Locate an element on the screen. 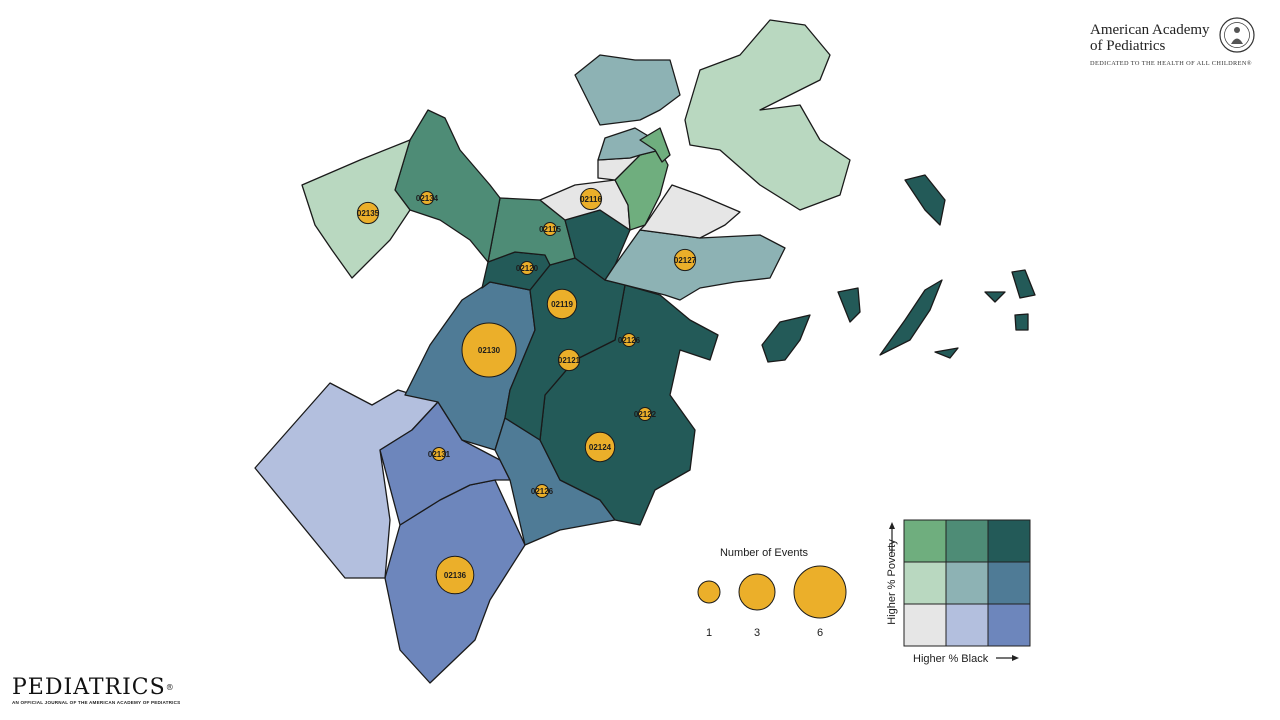  zip-label: 02122 is located at coordinates (645, 414).